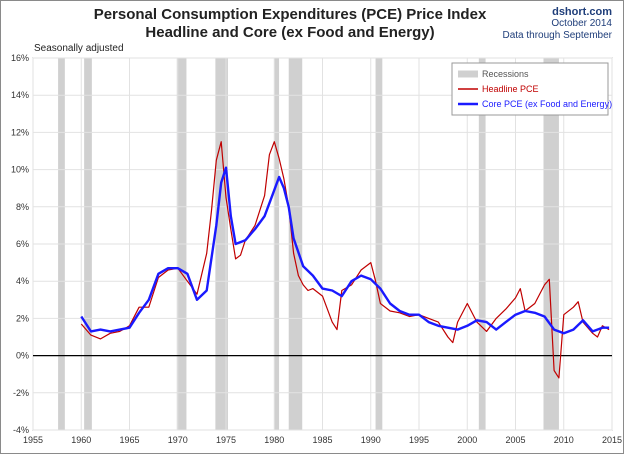  Describe the element at coordinates (515, 440) in the screenshot. I see `x-tick-label: 2005` at that location.